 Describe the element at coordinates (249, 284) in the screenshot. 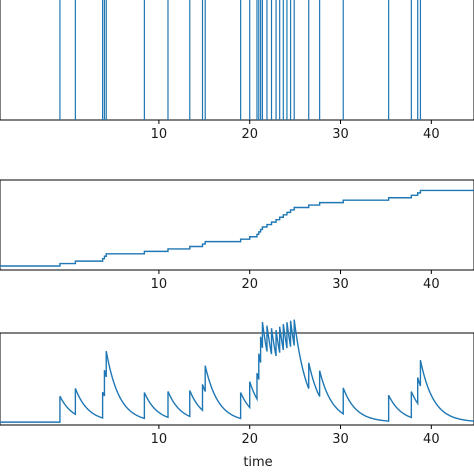

I see `panel-count-tick-label-20: 20` at that location.